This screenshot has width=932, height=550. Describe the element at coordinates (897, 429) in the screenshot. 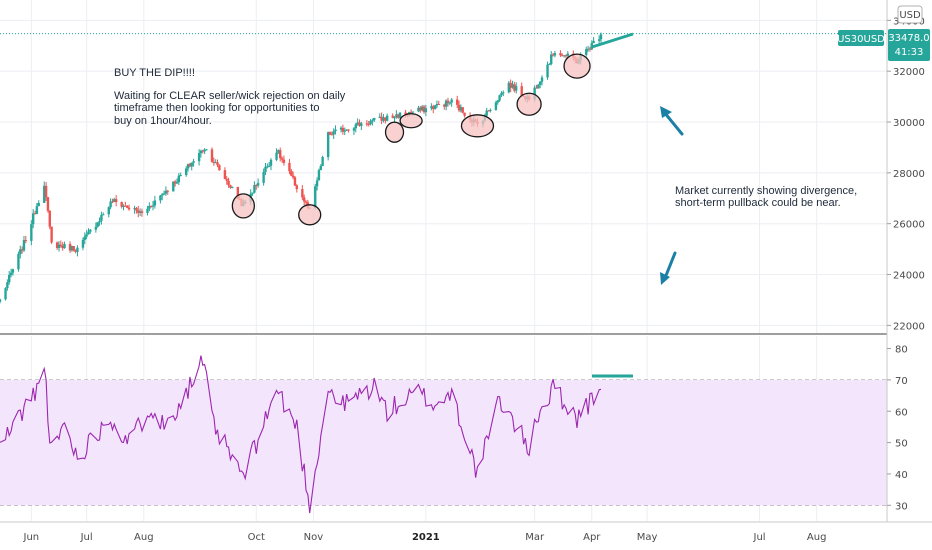

I see `rsi-axis: 30 40 50 60 70 80` at that location.